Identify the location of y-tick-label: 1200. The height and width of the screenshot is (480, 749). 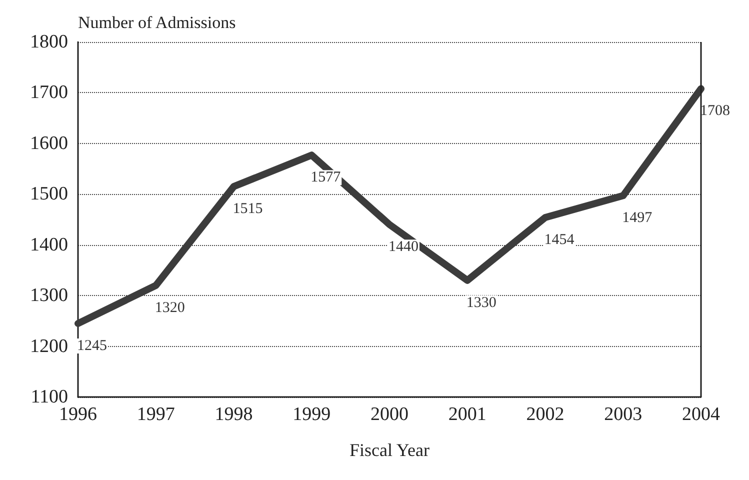
(49, 346).